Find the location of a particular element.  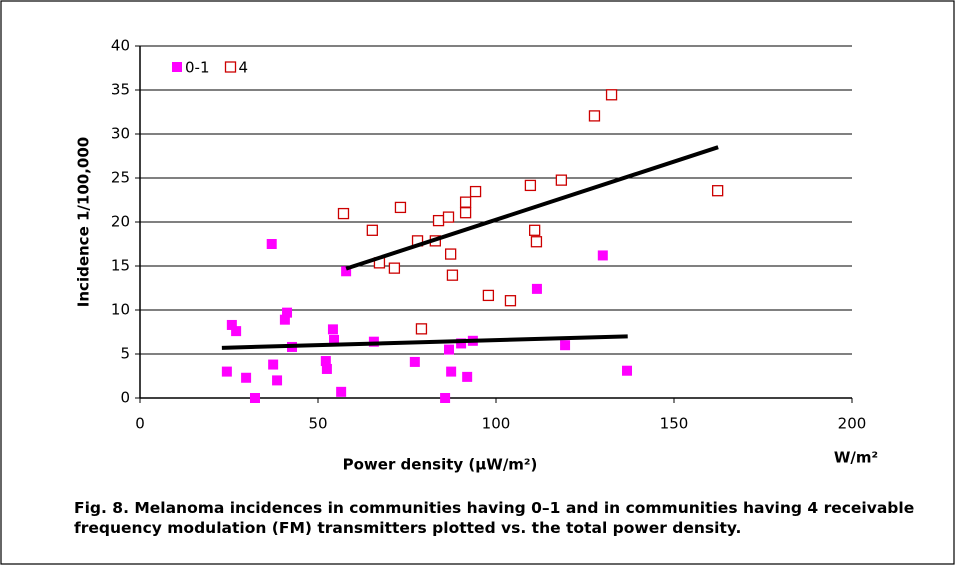

y-tick-label: 20 is located at coordinates (120, 222).